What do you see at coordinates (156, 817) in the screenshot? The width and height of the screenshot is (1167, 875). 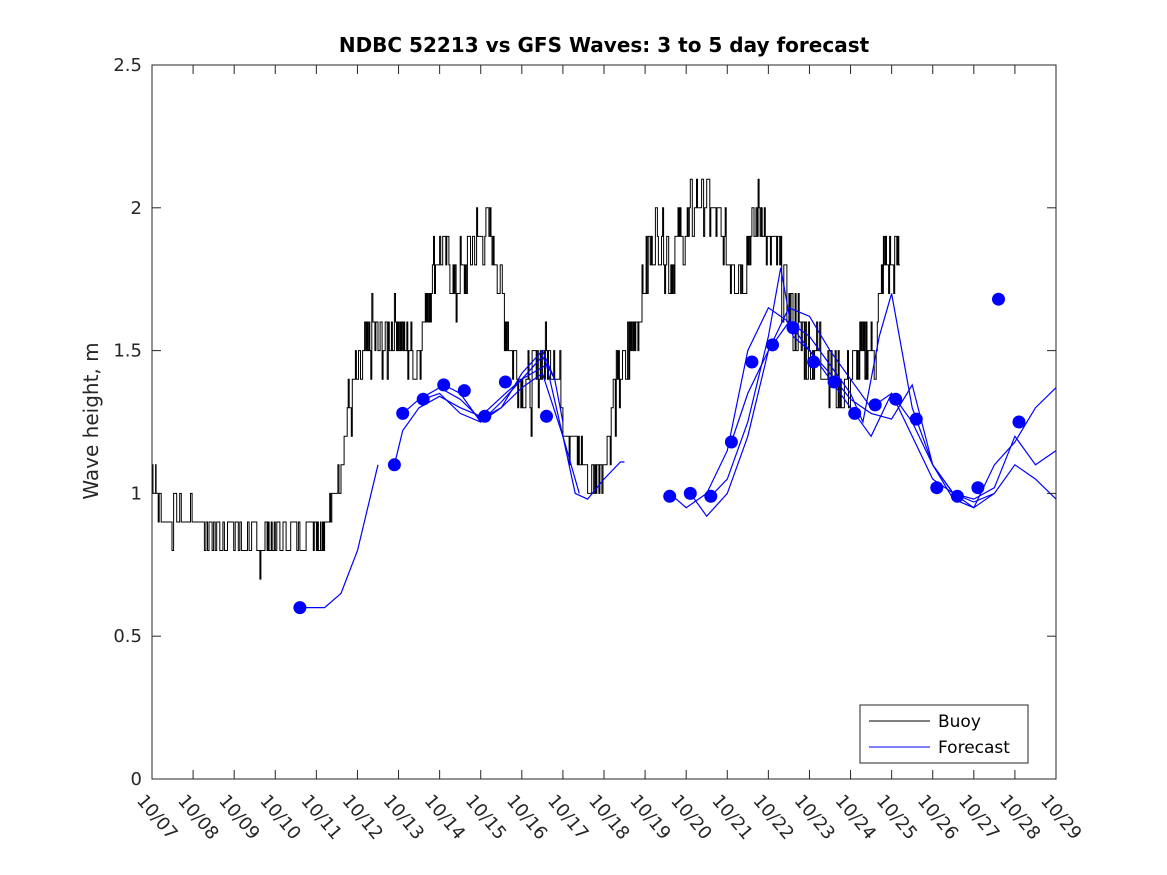 I see `x-tick-label: 10/07` at bounding box center [156, 817].